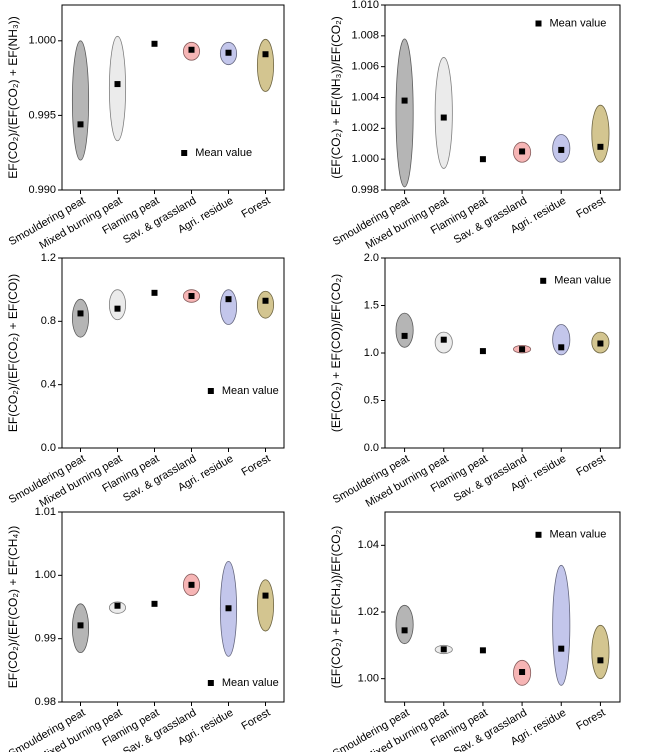 This screenshot has width=650, height=752. Describe the element at coordinates (371, 400) in the screenshot. I see `y-tick-label: 0.5` at that location.